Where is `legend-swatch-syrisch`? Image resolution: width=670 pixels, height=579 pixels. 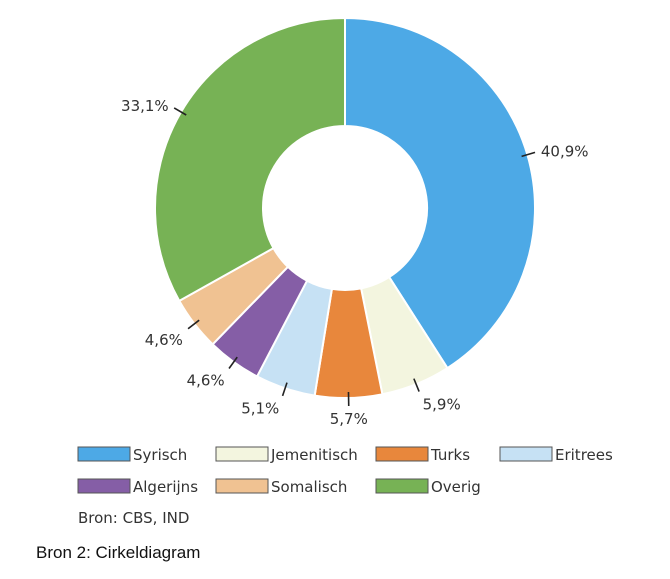
legend-swatch-syrisch is located at coordinates (104, 454).